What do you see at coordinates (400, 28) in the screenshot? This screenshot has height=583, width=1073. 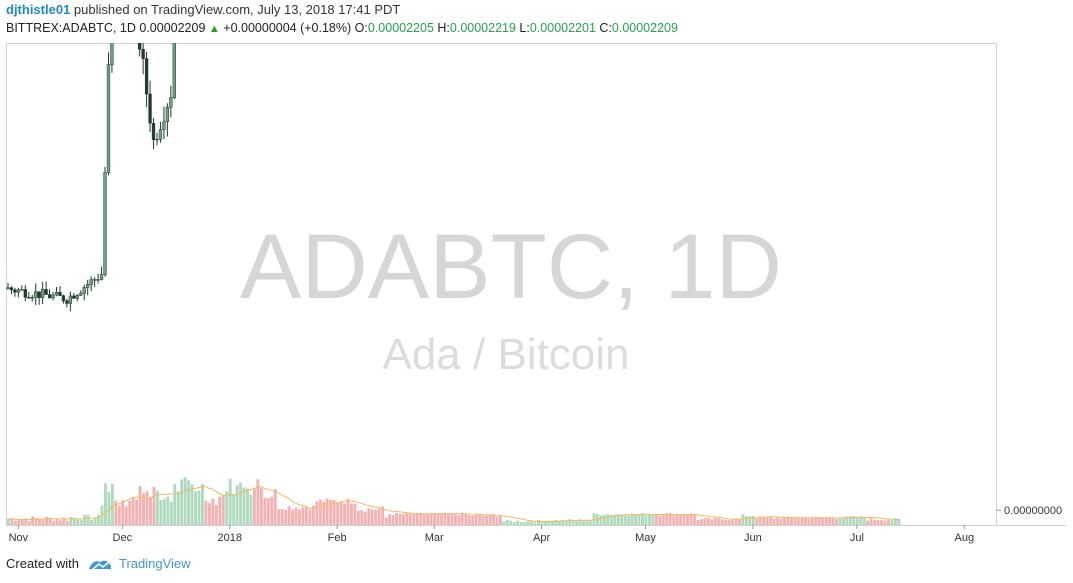 I see `open-value: 0.00002205` at bounding box center [400, 28].